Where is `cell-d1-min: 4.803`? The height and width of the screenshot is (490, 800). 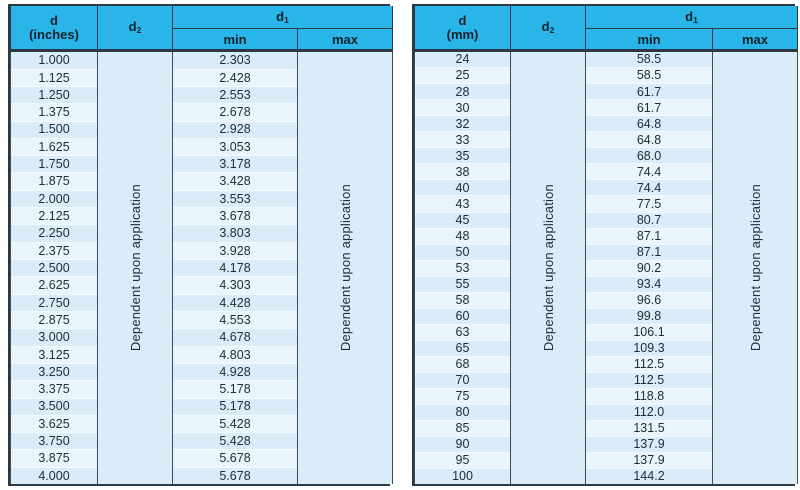 cell-d1-min: 4.803 is located at coordinates (235, 354).